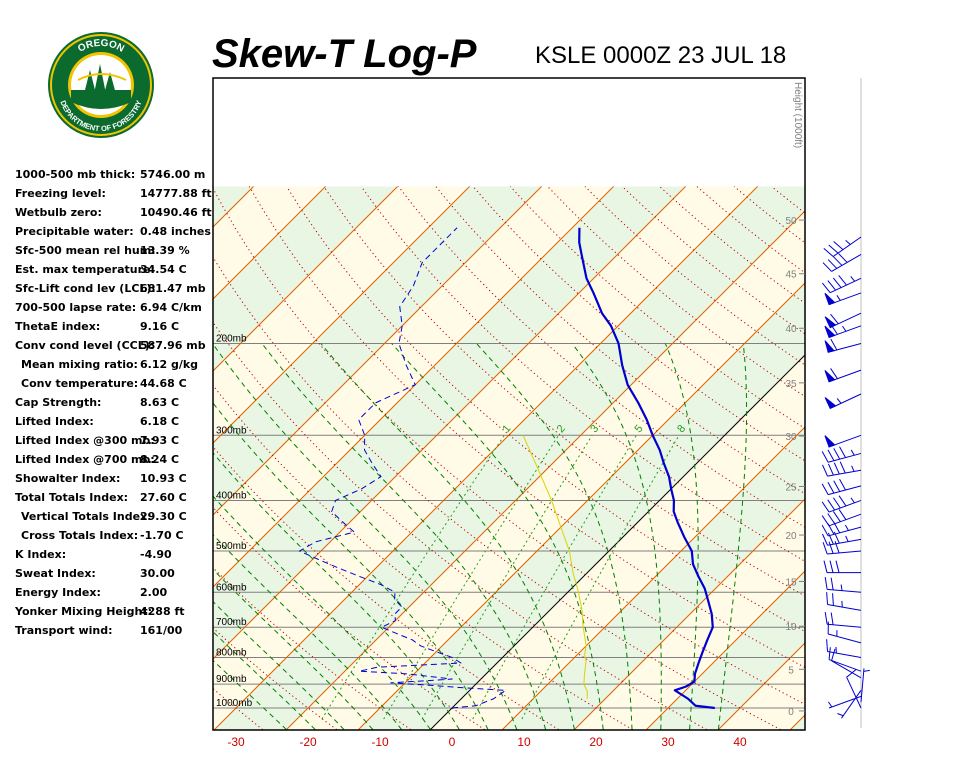 The image size is (960, 768). I want to click on index-label: 1000-500 mb thick:, so click(75, 174).